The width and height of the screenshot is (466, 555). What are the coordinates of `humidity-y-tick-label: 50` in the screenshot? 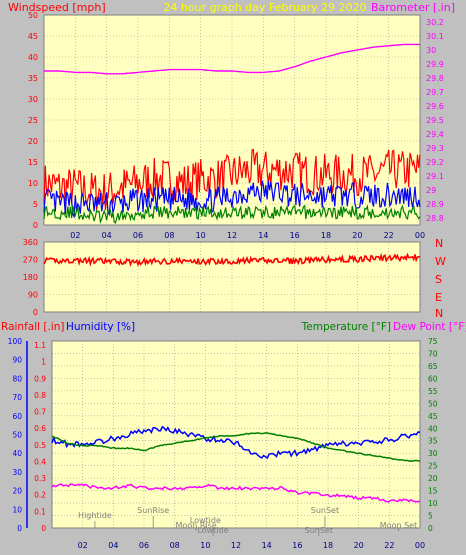 It's located at (17, 435).